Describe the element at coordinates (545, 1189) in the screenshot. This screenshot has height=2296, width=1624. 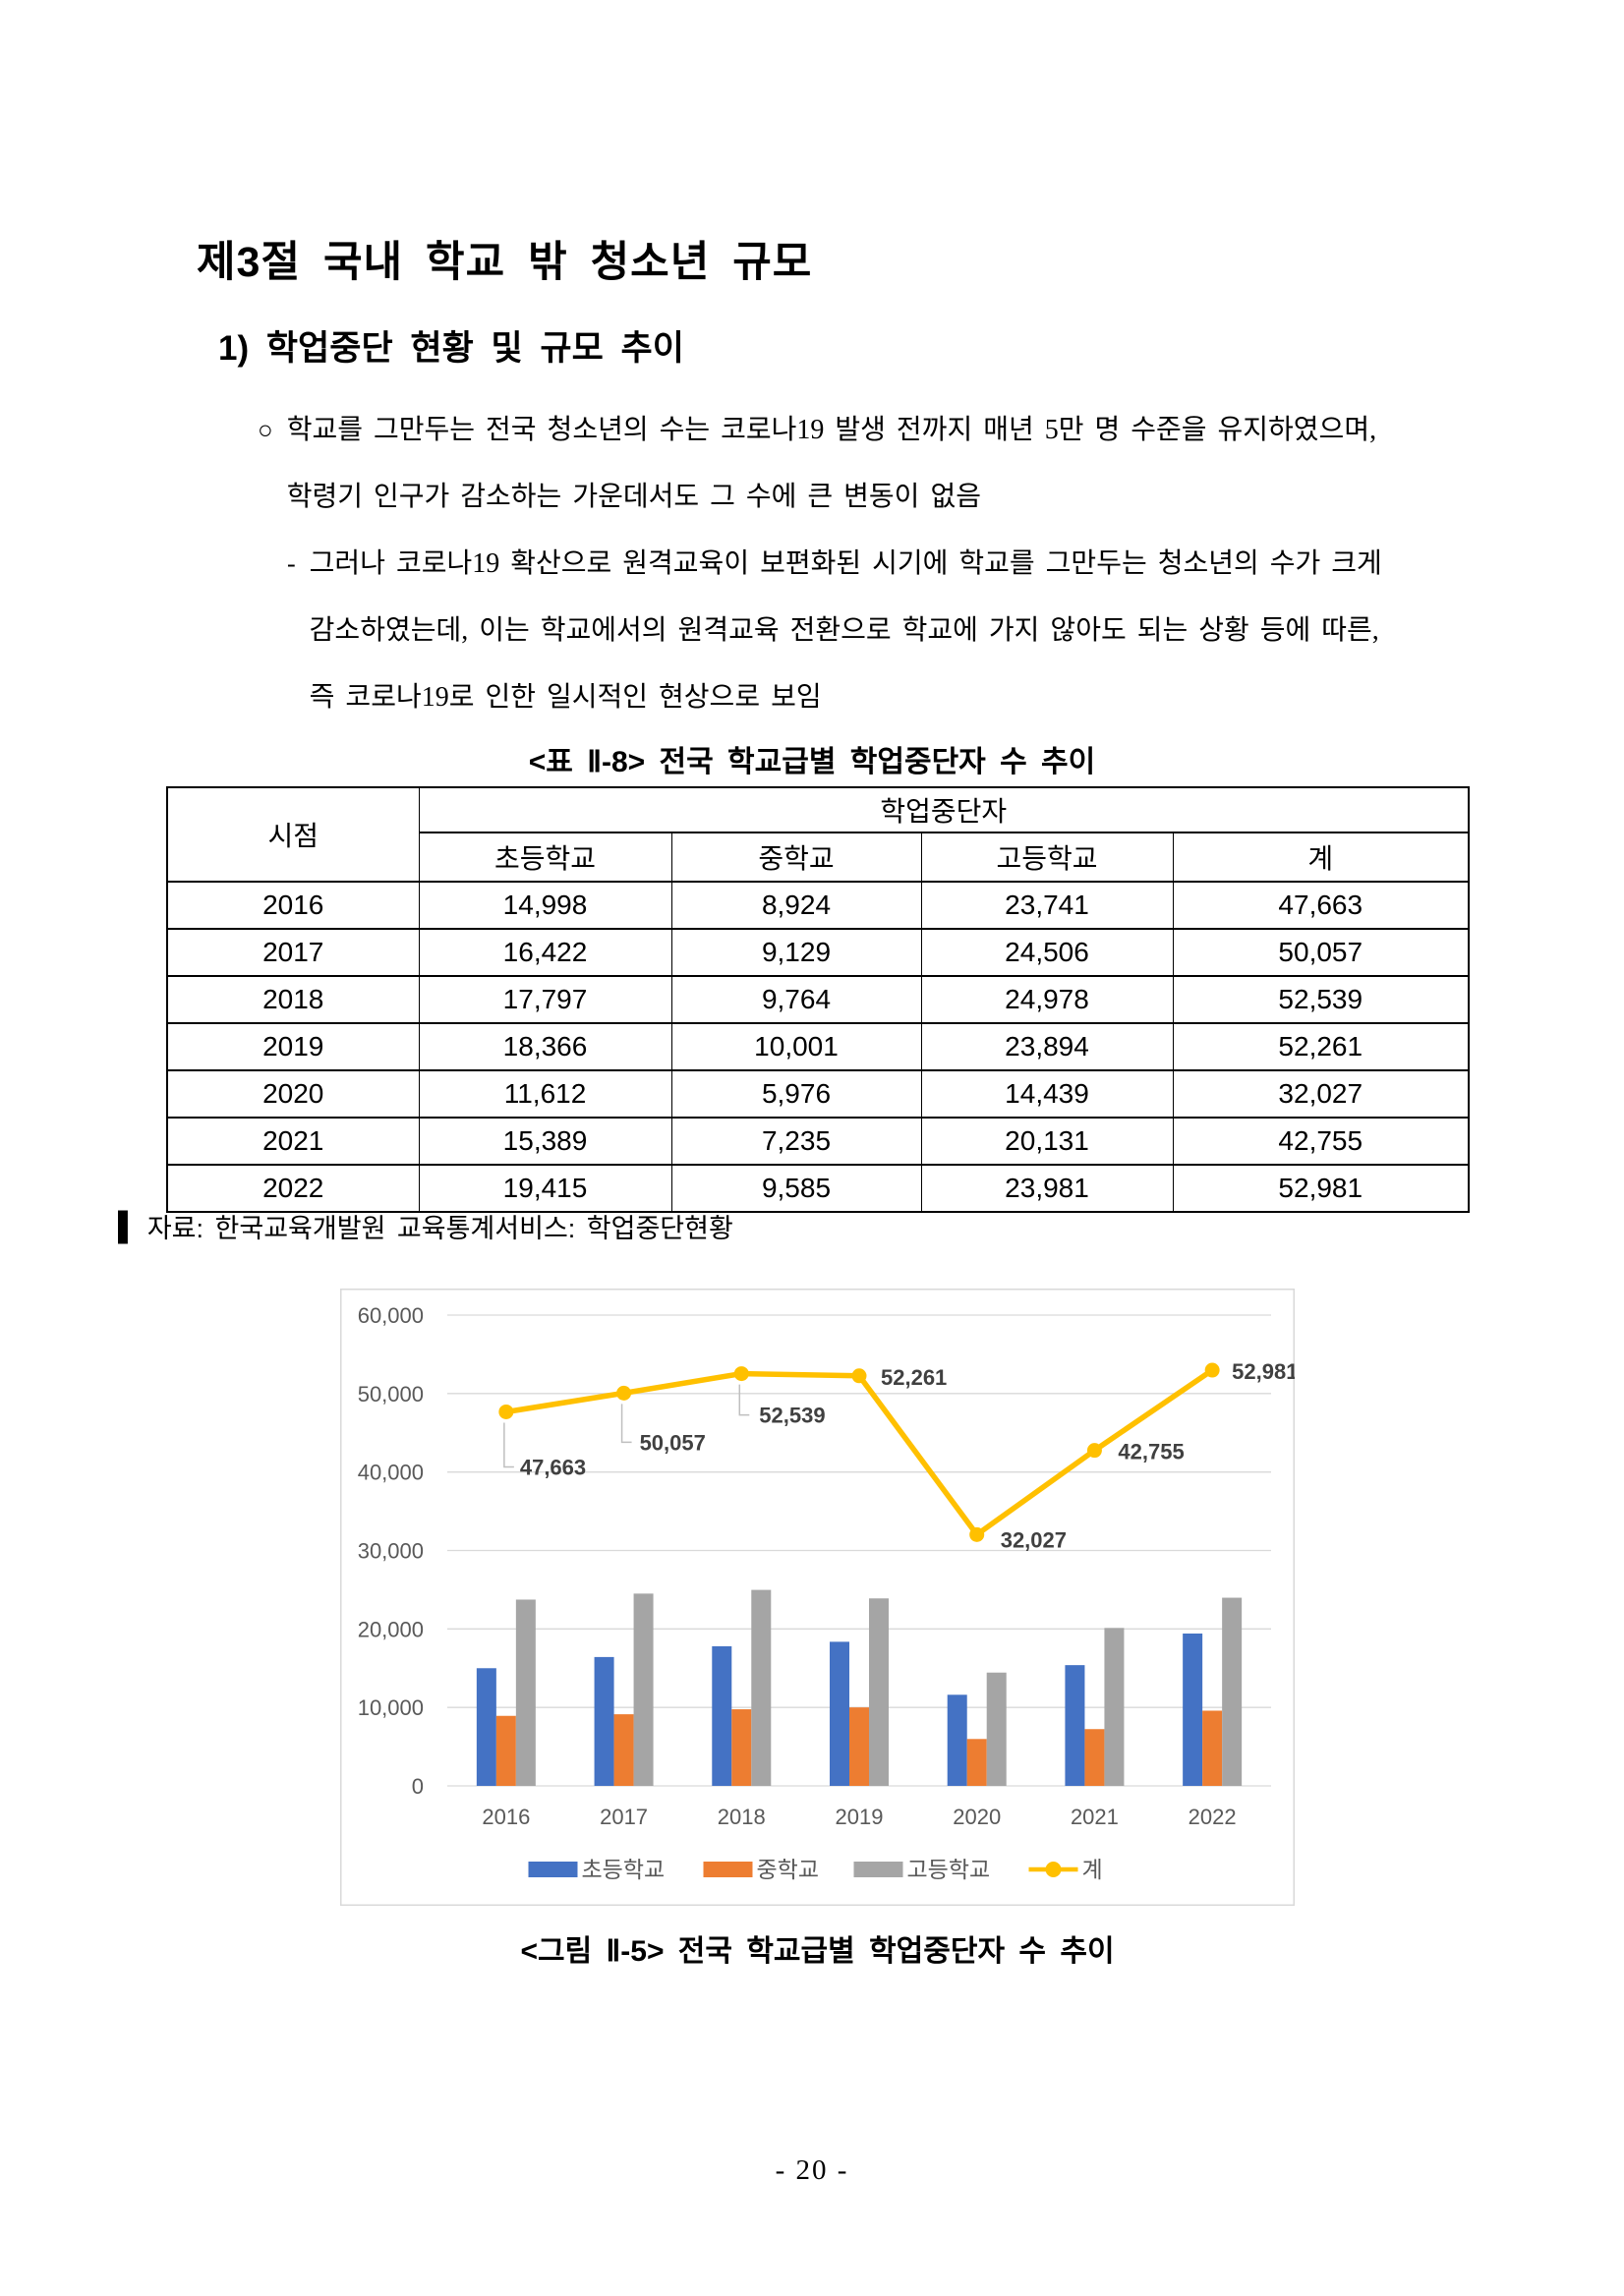
I see `table-cell-value: 19,415` at that location.